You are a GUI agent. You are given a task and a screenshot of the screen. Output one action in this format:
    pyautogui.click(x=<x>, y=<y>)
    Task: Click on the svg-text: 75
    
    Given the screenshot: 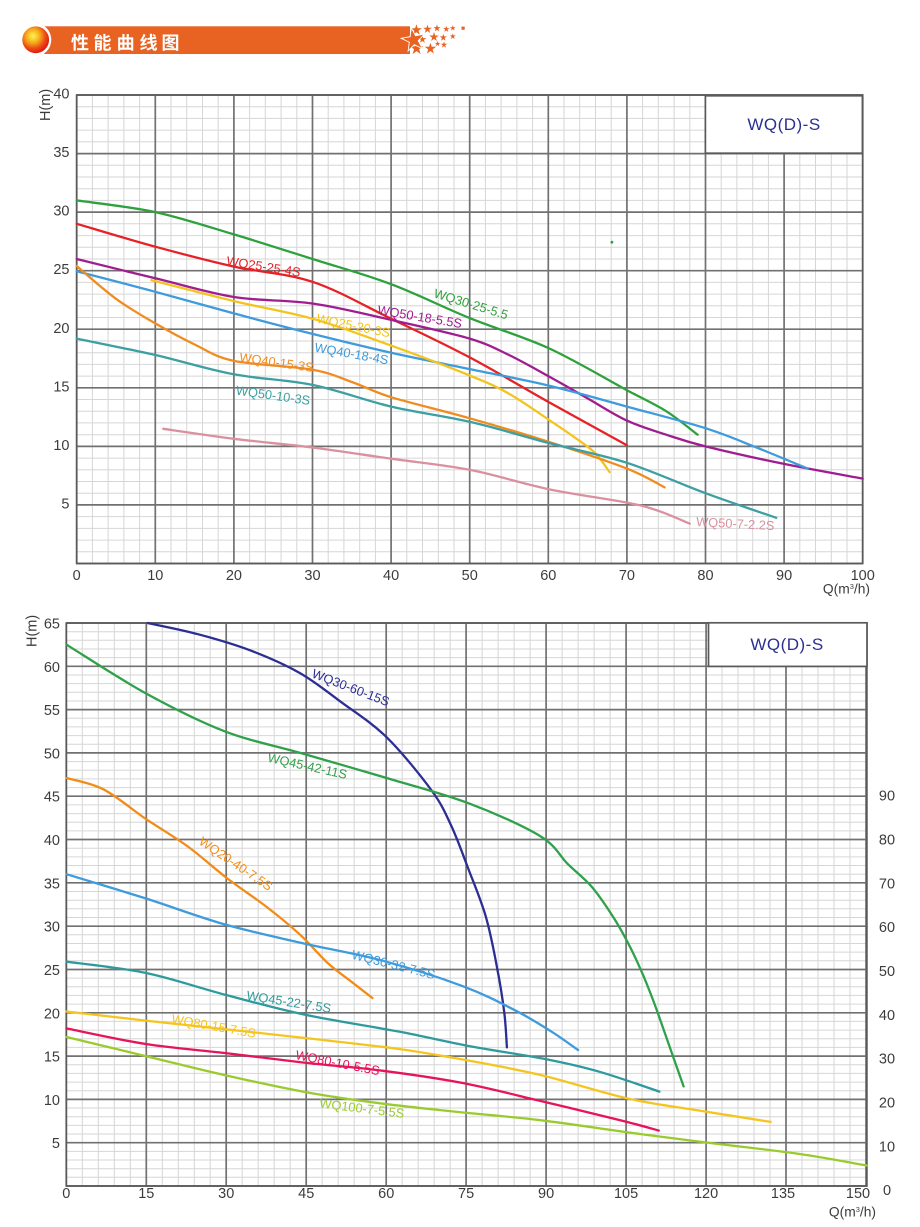 What is the action you would take?
    pyautogui.click(x=466, y=1194)
    